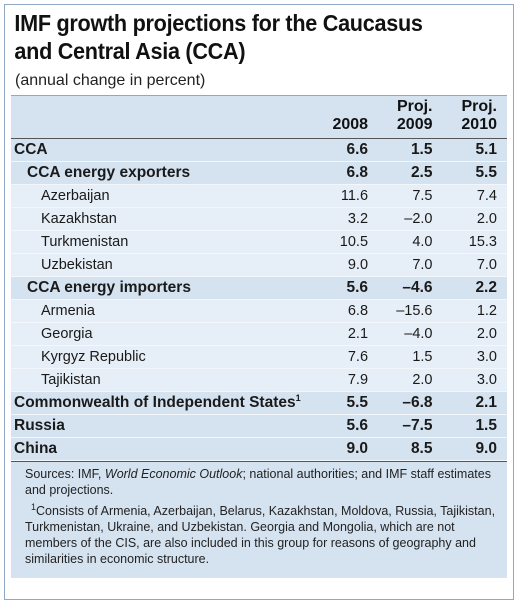 The width and height of the screenshot is (520, 610). Describe the element at coordinates (346, 150) in the screenshot. I see `value-2008: 6.6` at that location.